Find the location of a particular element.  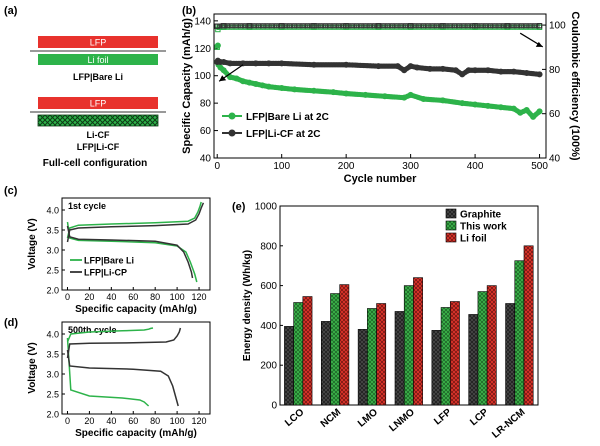

series-lfp-bare-li is located at coordinates (110, 367).